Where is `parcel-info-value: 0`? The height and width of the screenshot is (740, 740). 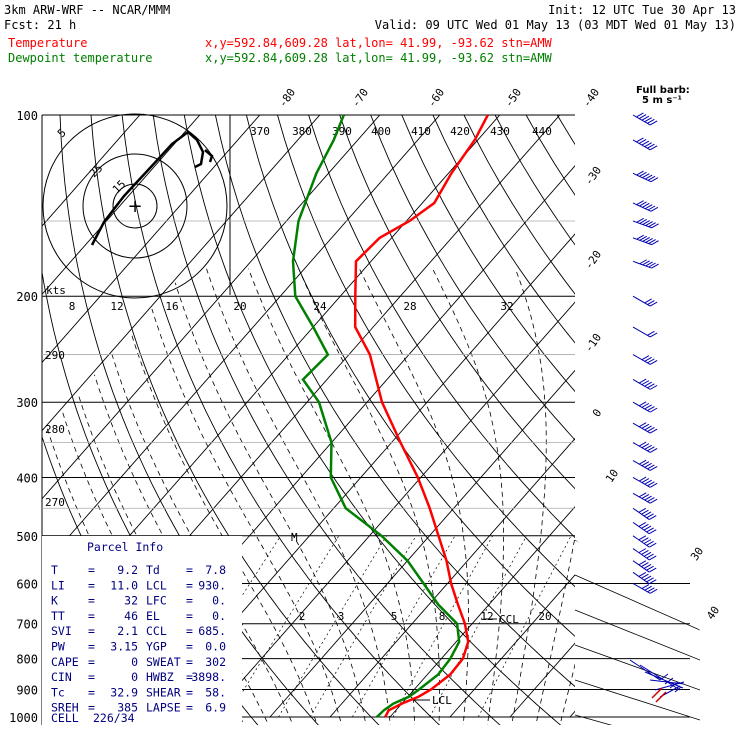
parcel-info-value: 0 is located at coordinates (134, 662).